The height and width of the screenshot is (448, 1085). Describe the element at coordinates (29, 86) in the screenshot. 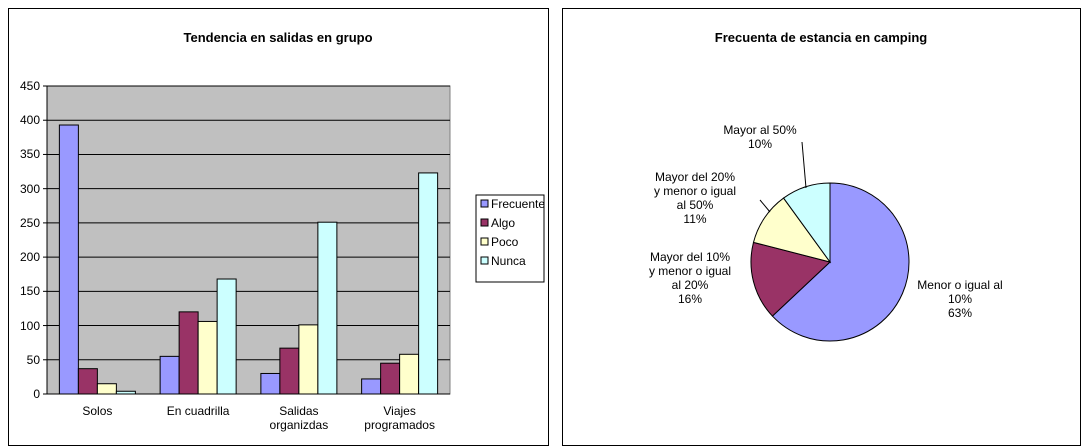

I see `y-tick-label: 450` at that location.